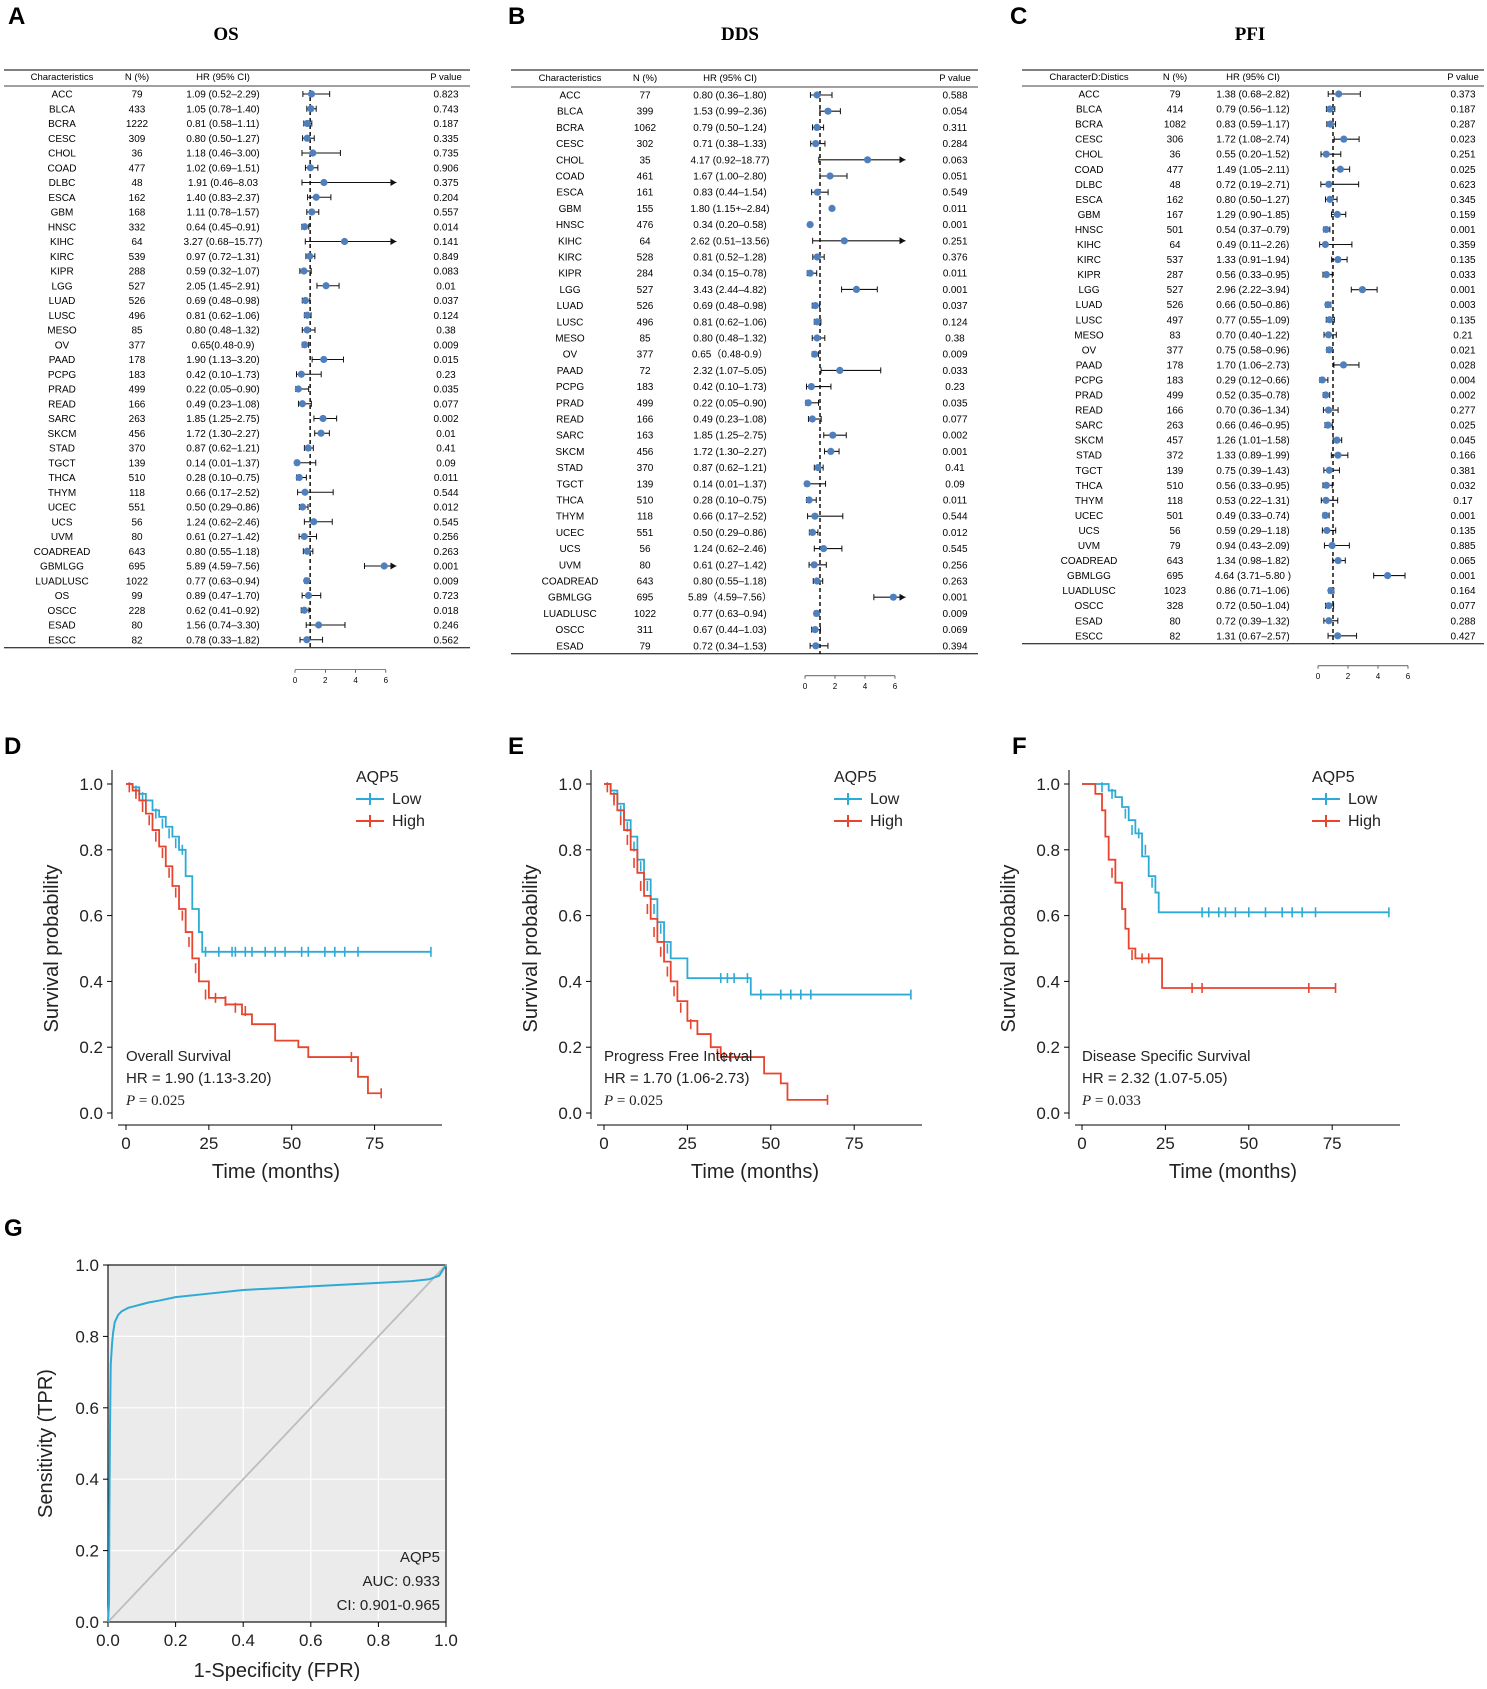  Describe the element at coordinates (445, 316) in the screenshot. I see `row-p-value: 0.124` at that location.